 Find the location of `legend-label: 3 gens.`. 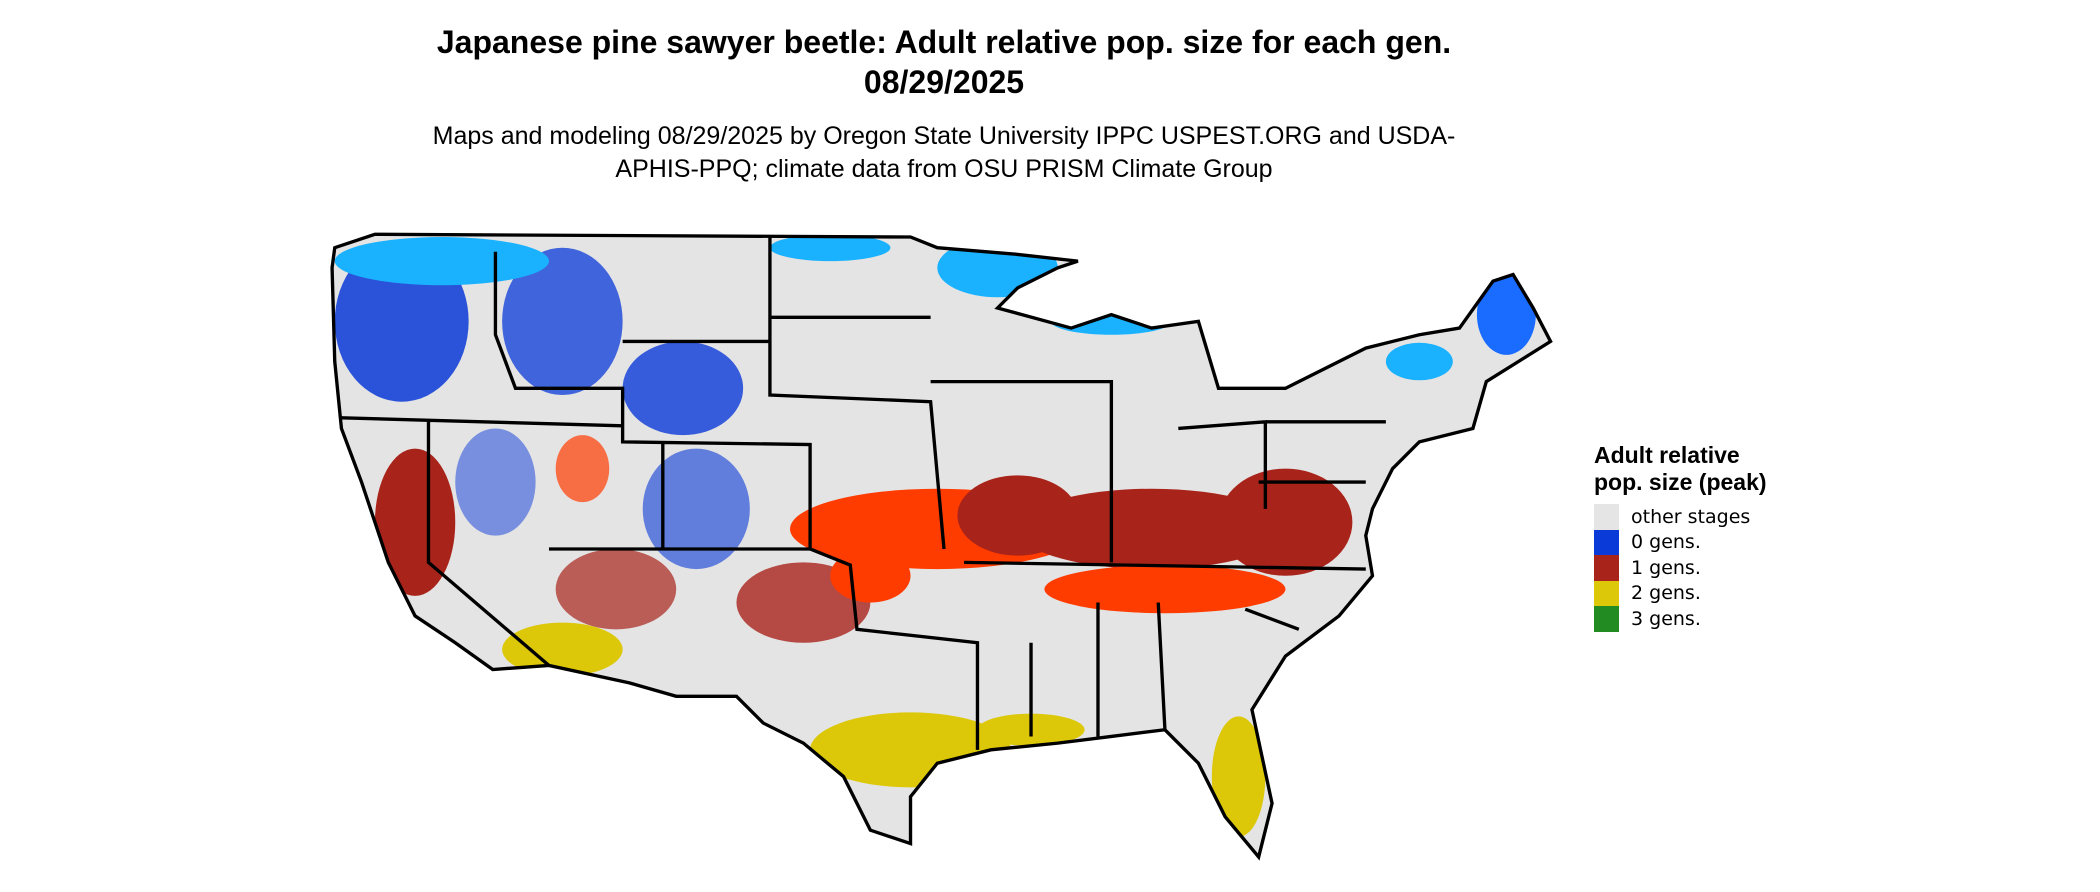

legend-label: 3 gens. is located at coordinates (1666, 618).